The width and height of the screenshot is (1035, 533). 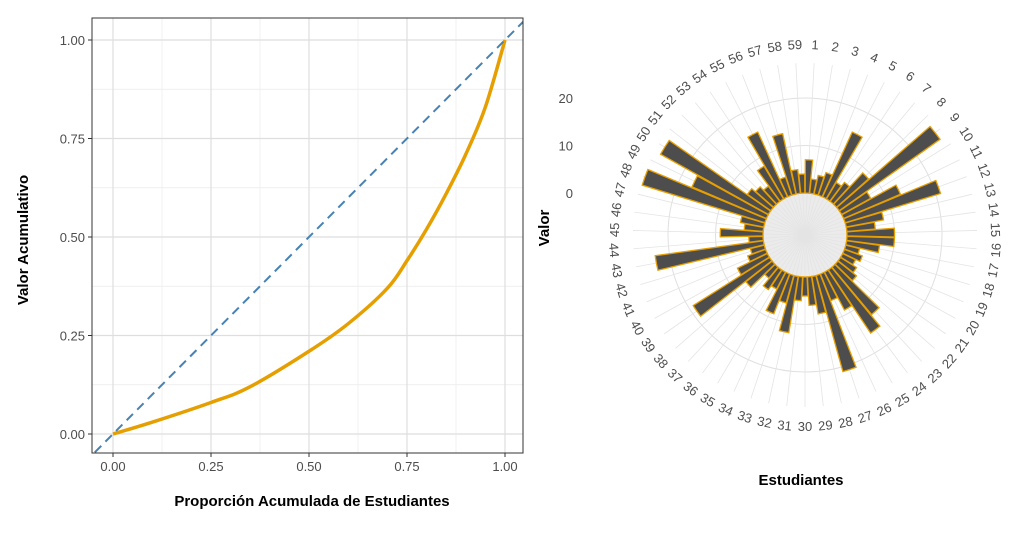 What do you see at coordinates (892, 66) in the screenshot?
I see `category-label: 5` at bounding box center [892, 66].